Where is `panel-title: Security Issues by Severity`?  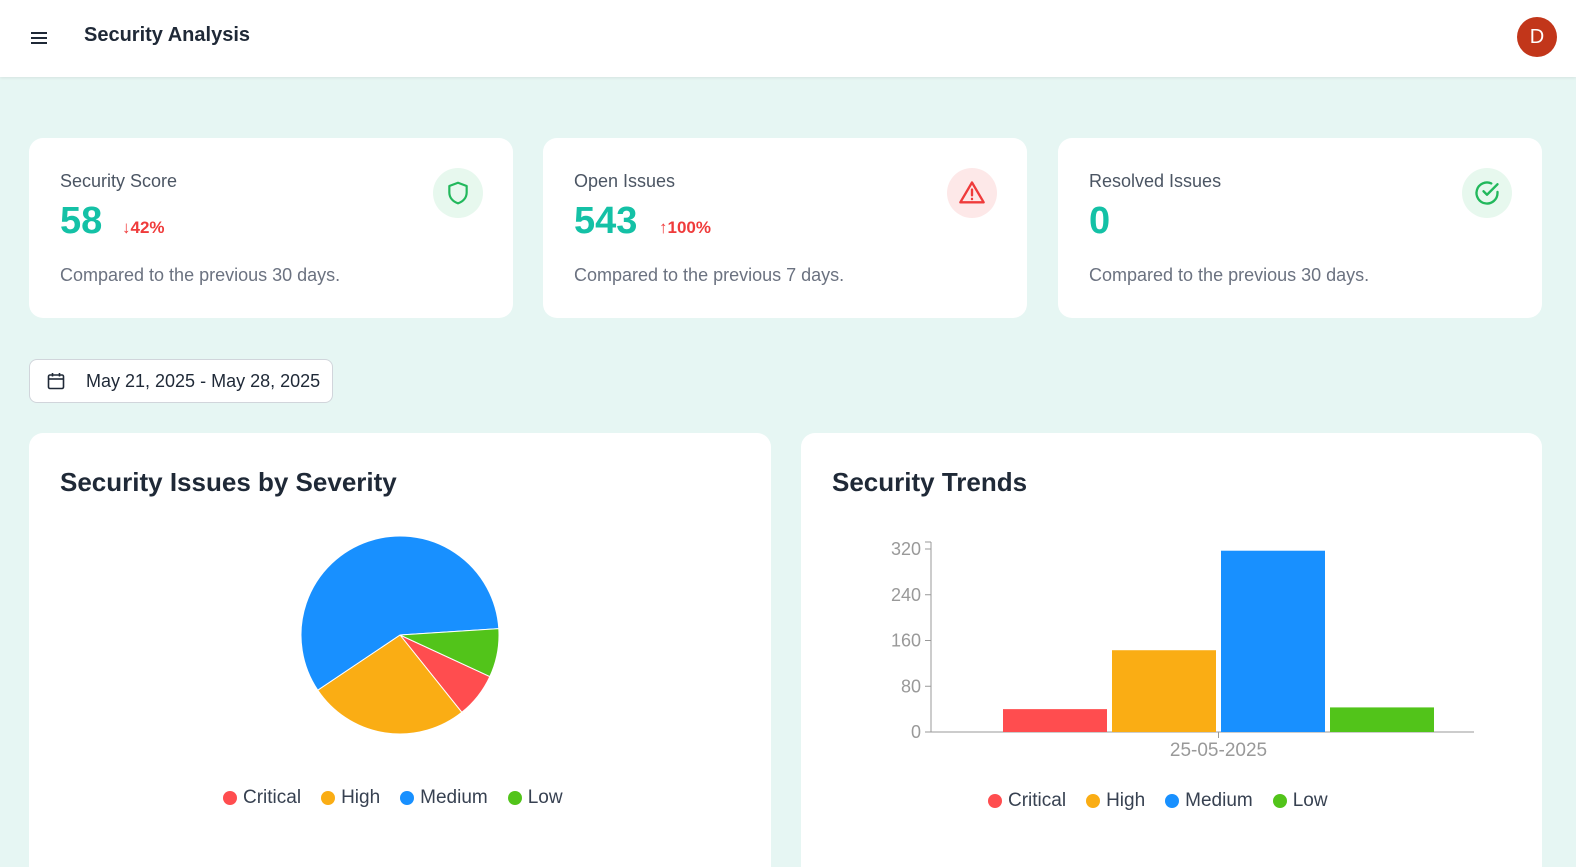
panel-title: Security Issues by Severity is located at coordinates (228, 482).